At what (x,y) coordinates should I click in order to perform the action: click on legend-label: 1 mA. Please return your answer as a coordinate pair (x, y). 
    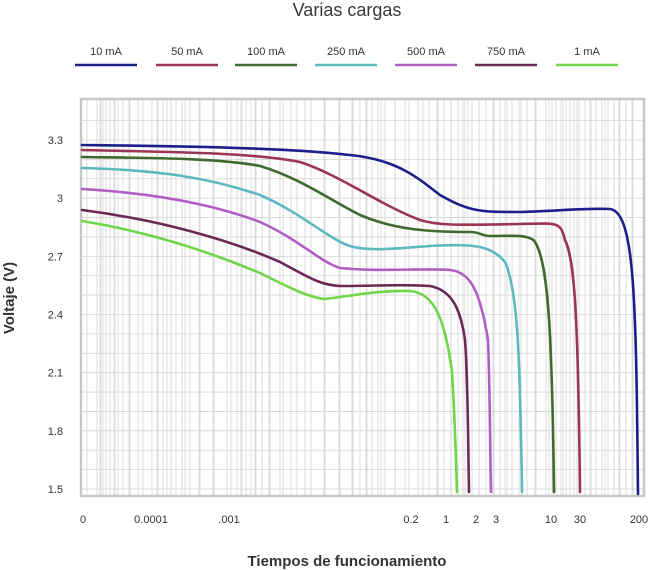
    Looking at the image, I should click on (587, 52).